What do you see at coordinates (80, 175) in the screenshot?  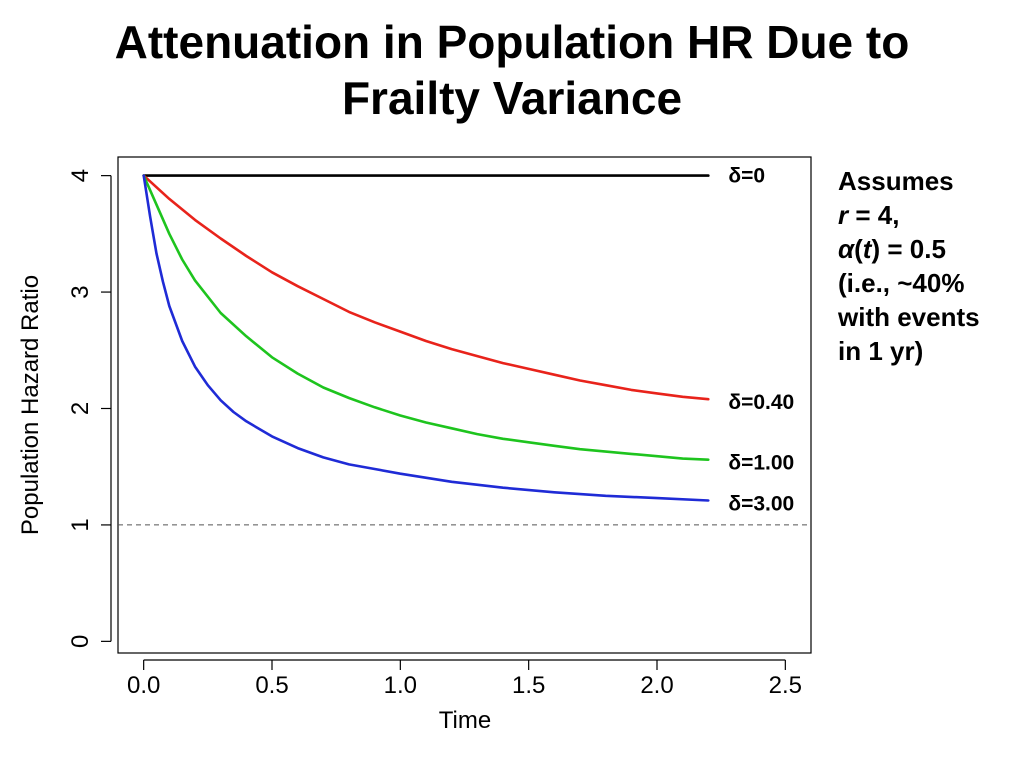 I see `y-tick-label-4: 4` at bounding box center [80, 175].